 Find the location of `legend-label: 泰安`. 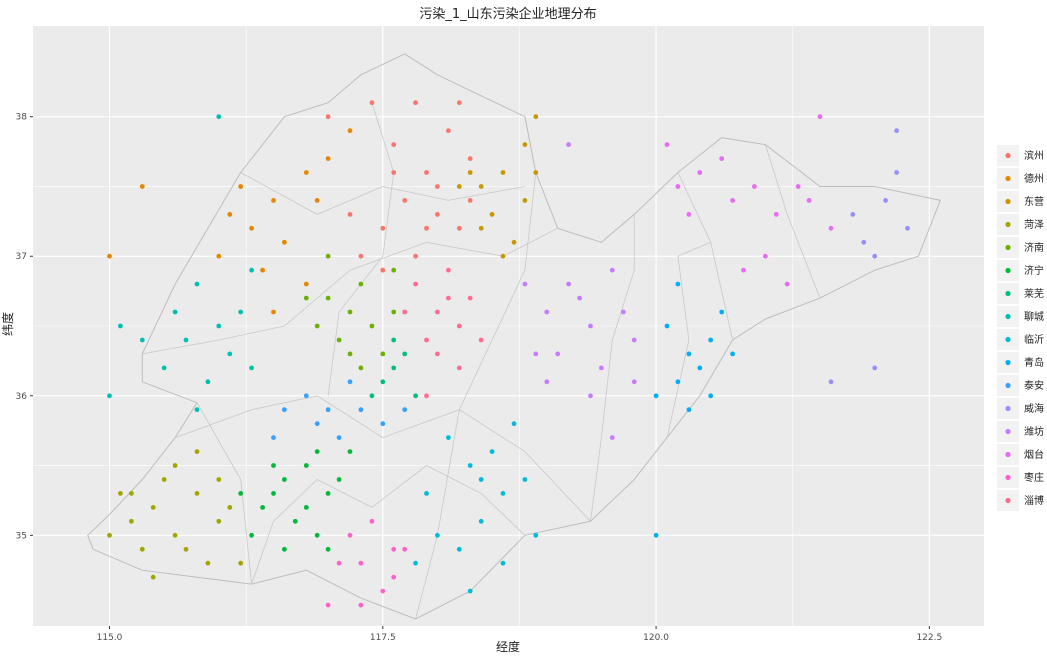

legend-label: 泰安 is located at coordinates (1034, 385).